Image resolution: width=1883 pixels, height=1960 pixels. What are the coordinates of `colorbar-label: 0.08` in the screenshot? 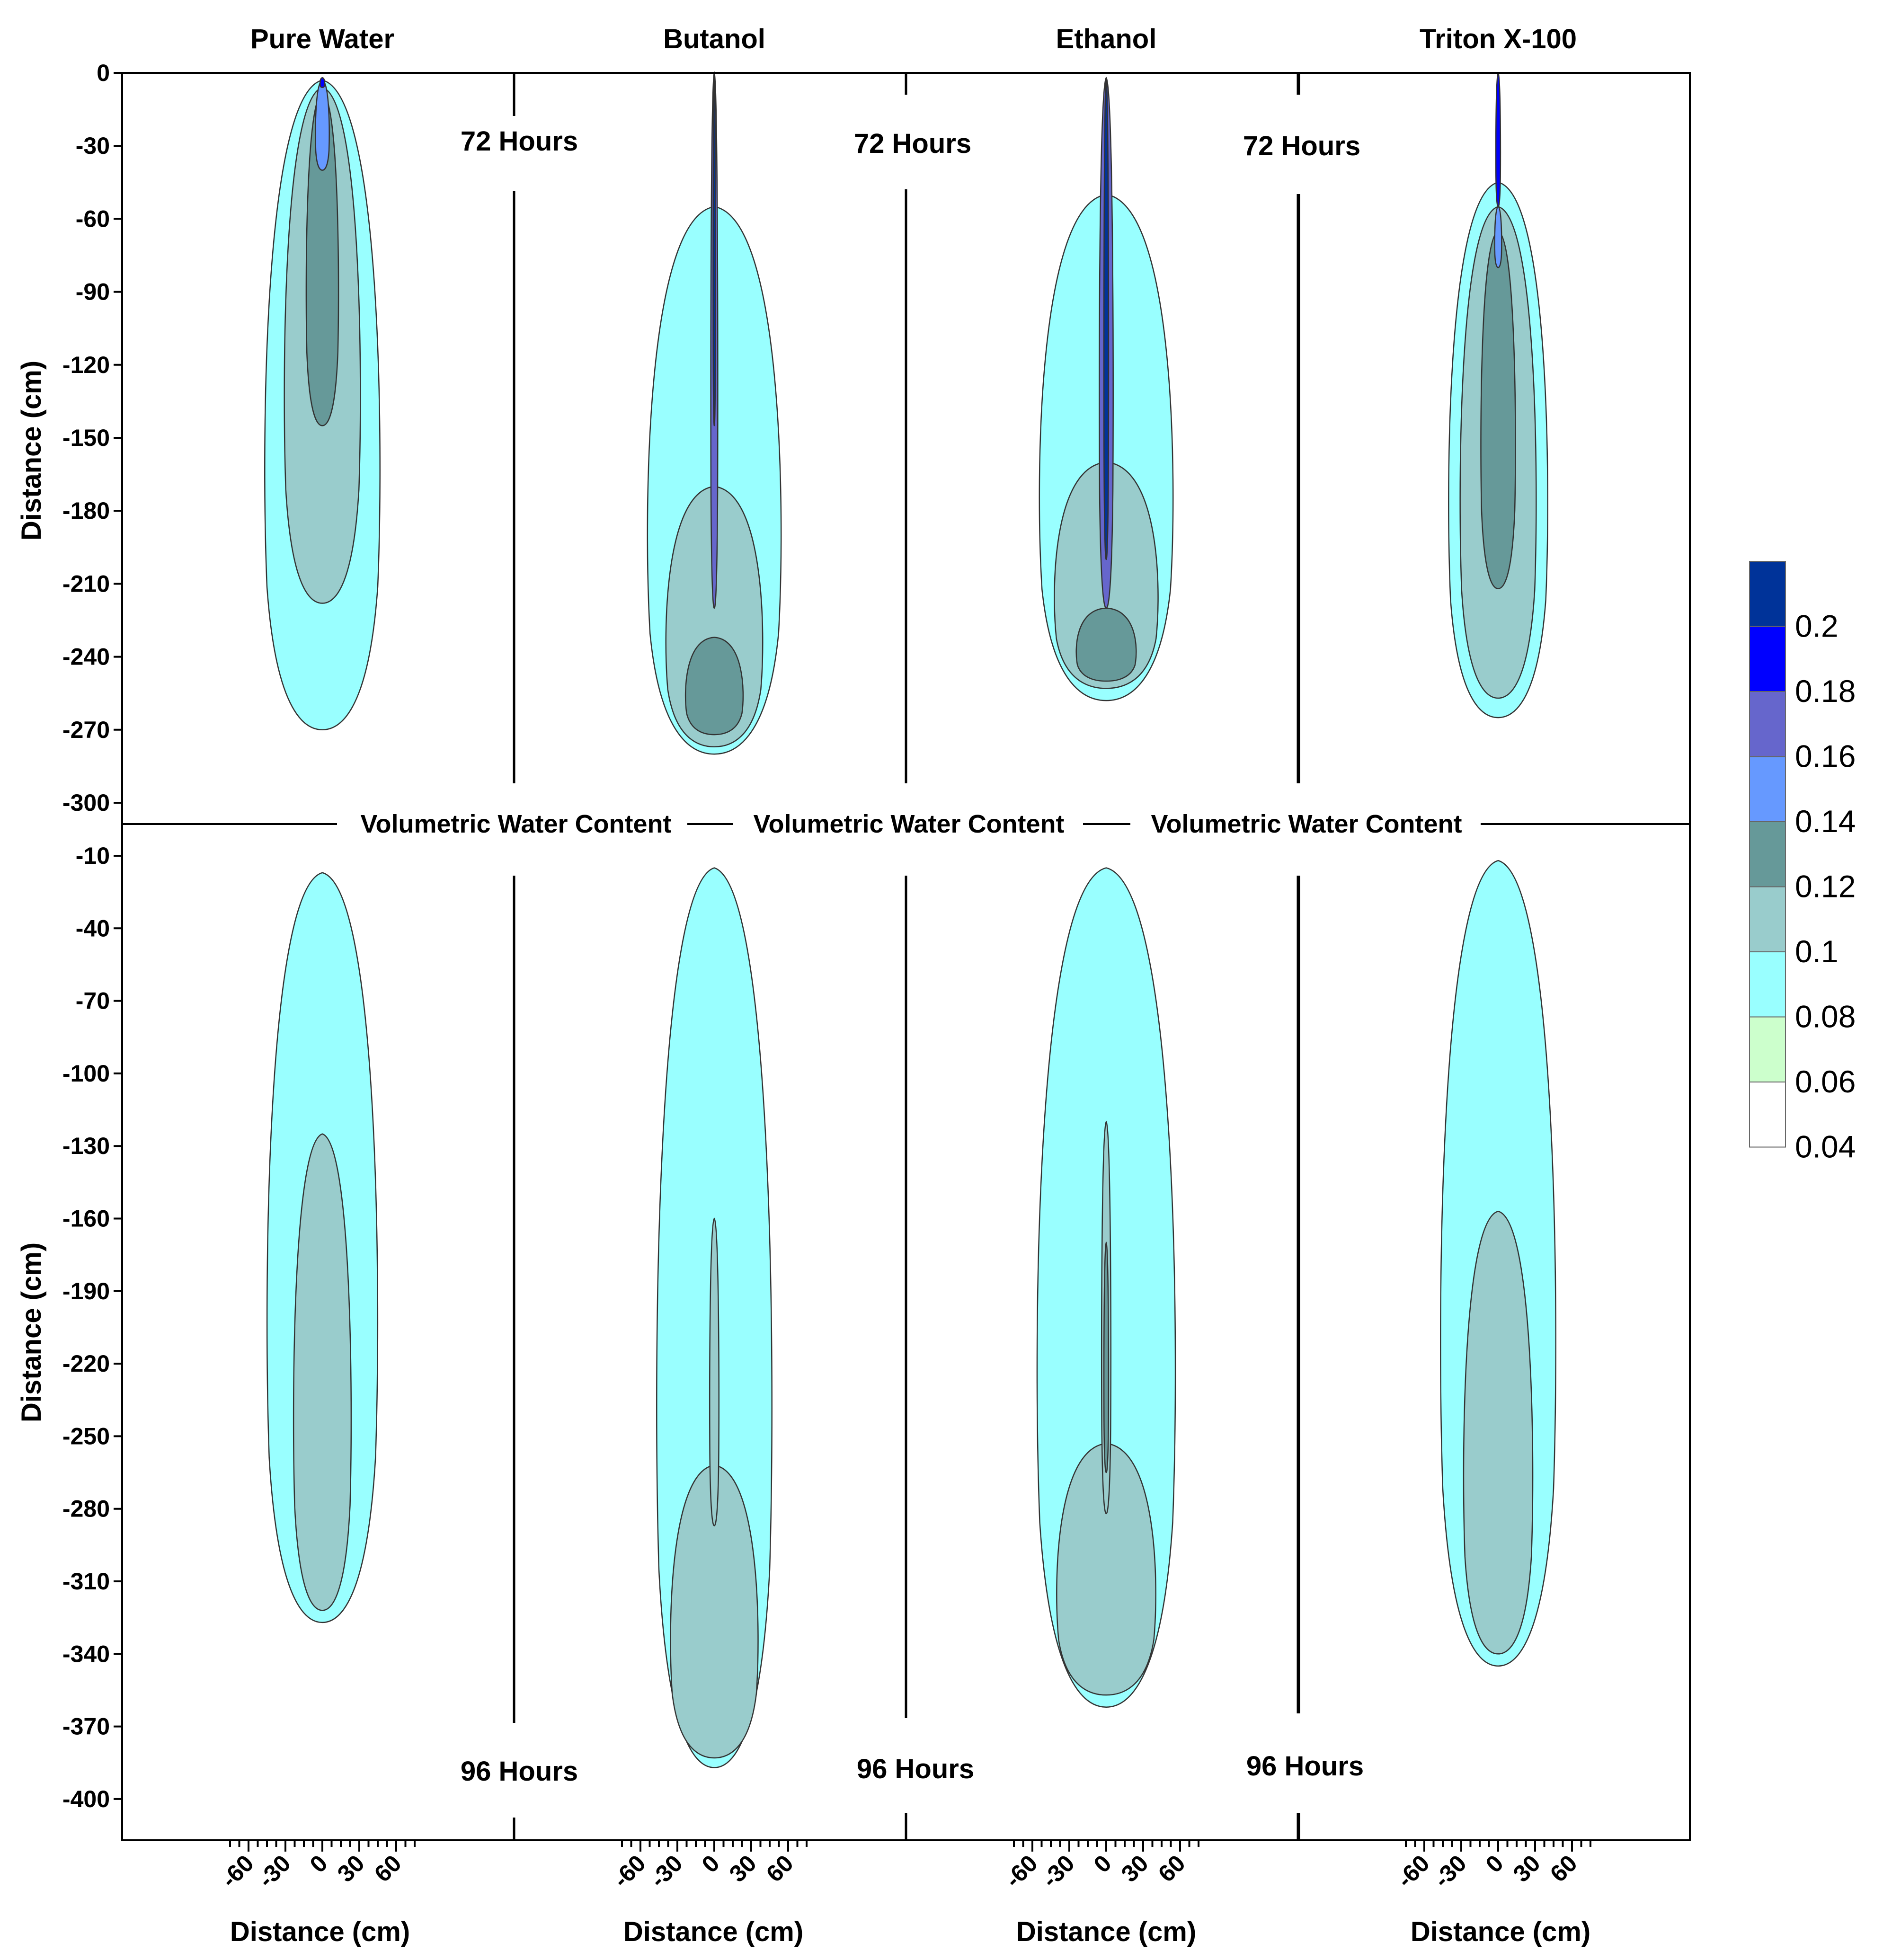 It's located at (1825, 1016).